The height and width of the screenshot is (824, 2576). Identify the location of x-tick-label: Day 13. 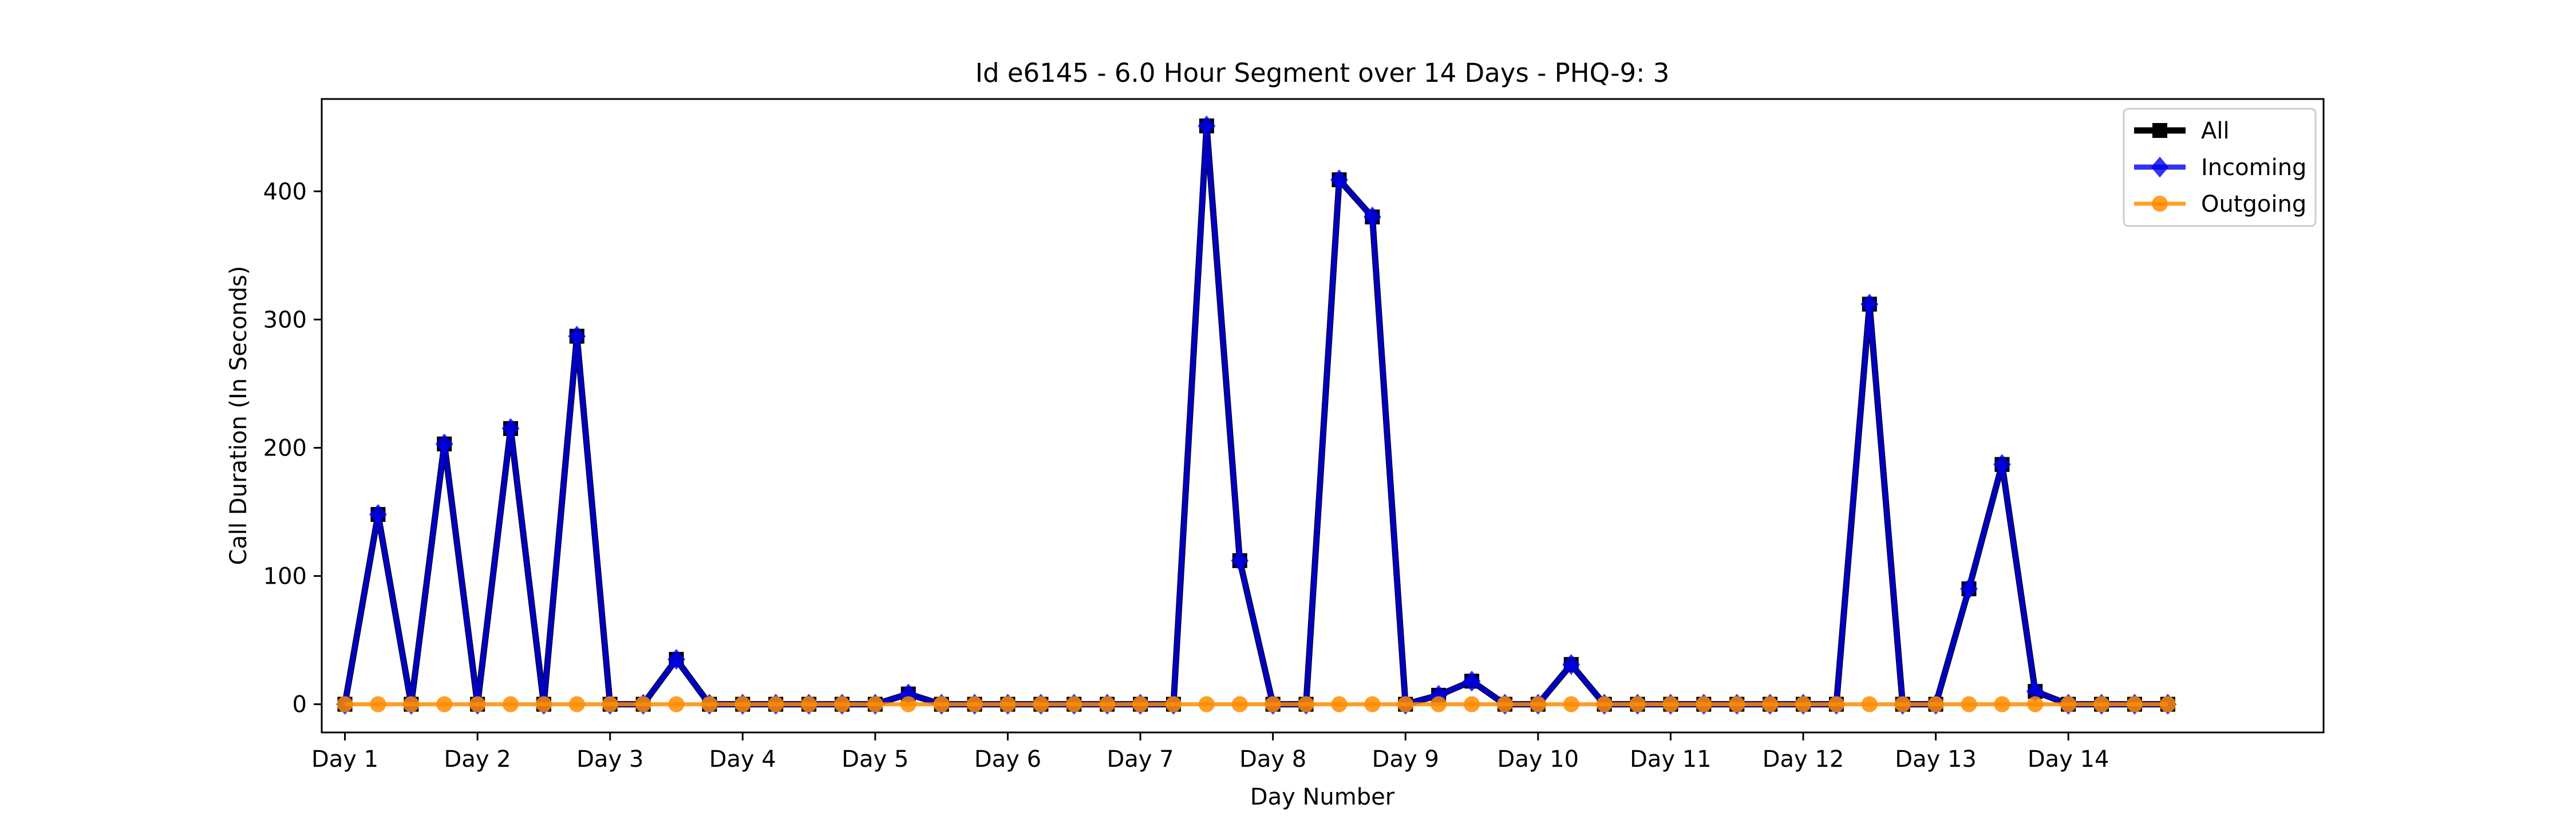
(1936, 759).